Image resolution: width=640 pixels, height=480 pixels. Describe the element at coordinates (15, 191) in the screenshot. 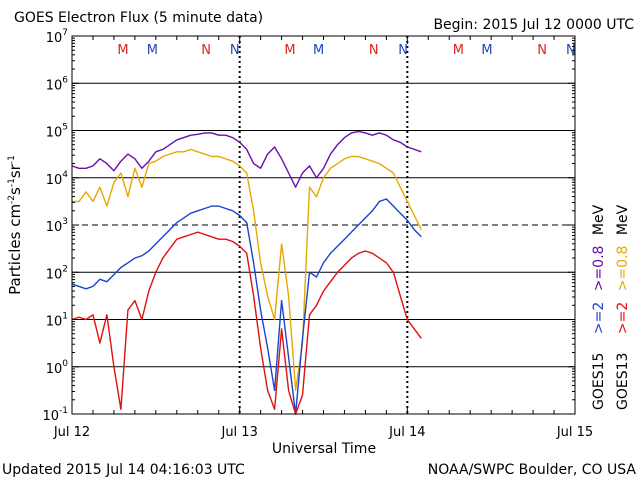

I see `y-label-mid1: s` at that location.